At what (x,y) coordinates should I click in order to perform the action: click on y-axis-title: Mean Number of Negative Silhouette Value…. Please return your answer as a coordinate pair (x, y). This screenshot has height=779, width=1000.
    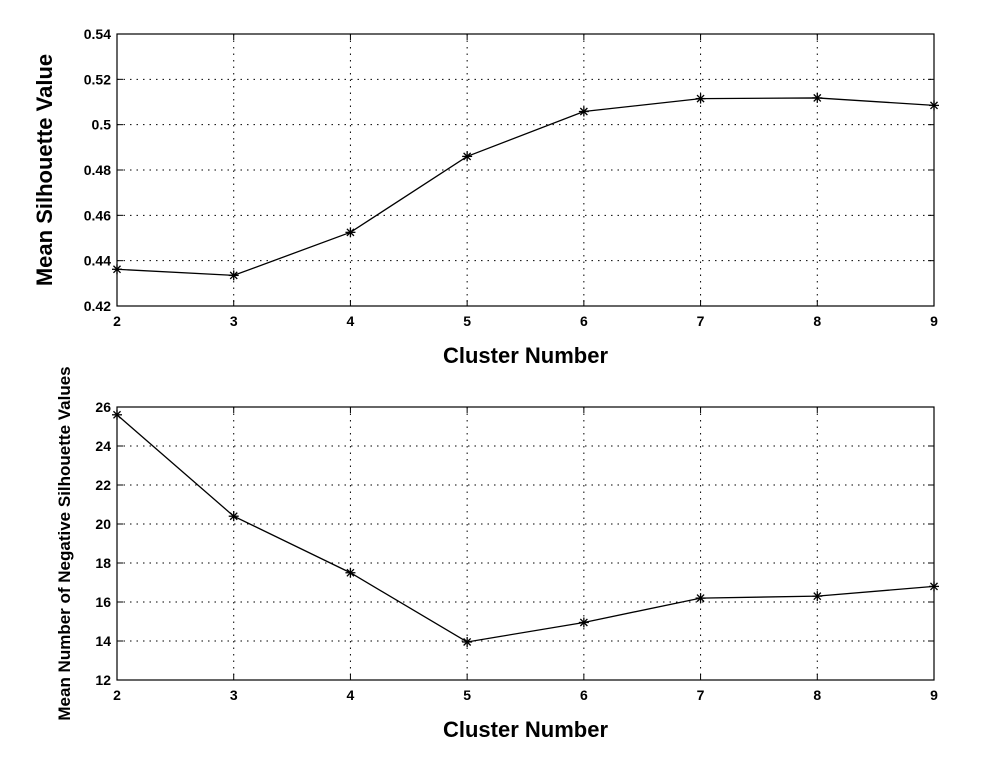
    Looking at the image, I should click on (64, 543).